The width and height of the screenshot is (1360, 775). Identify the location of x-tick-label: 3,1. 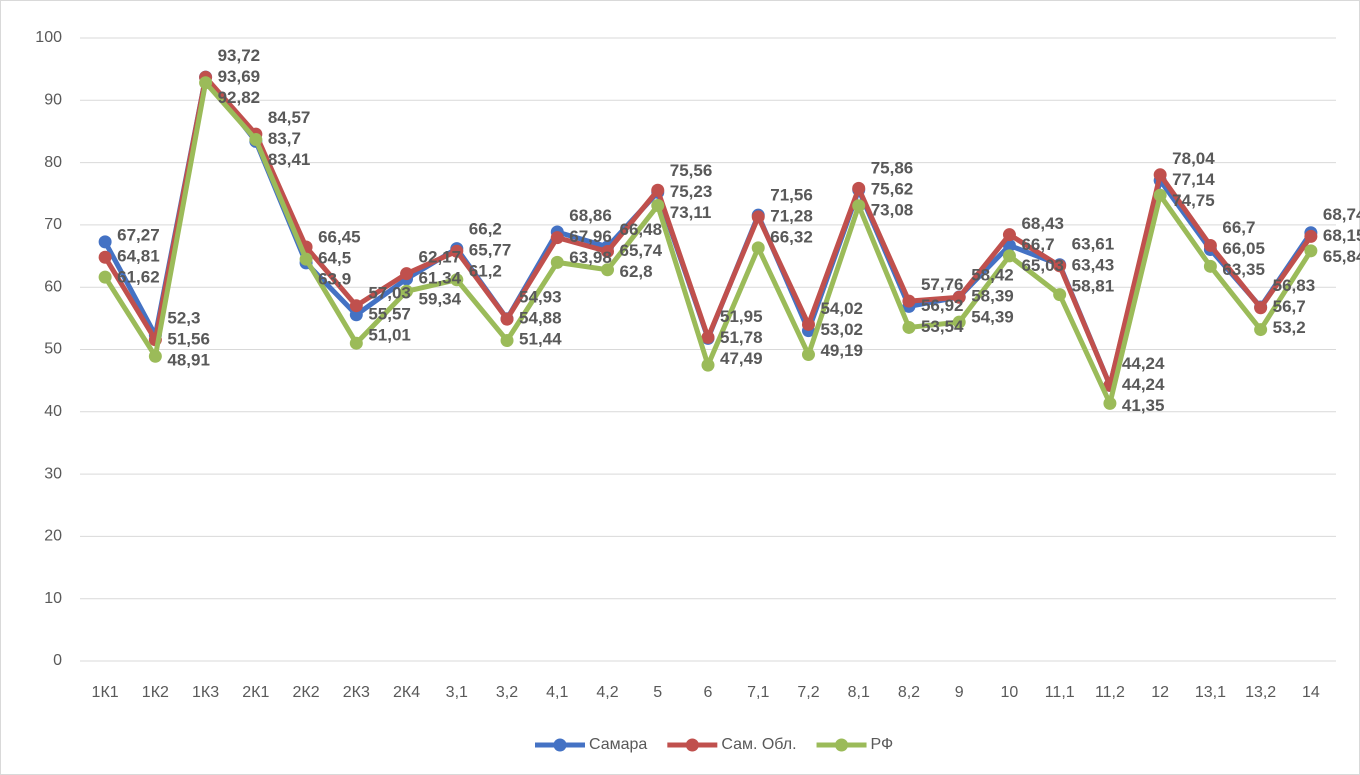
(457, 692).